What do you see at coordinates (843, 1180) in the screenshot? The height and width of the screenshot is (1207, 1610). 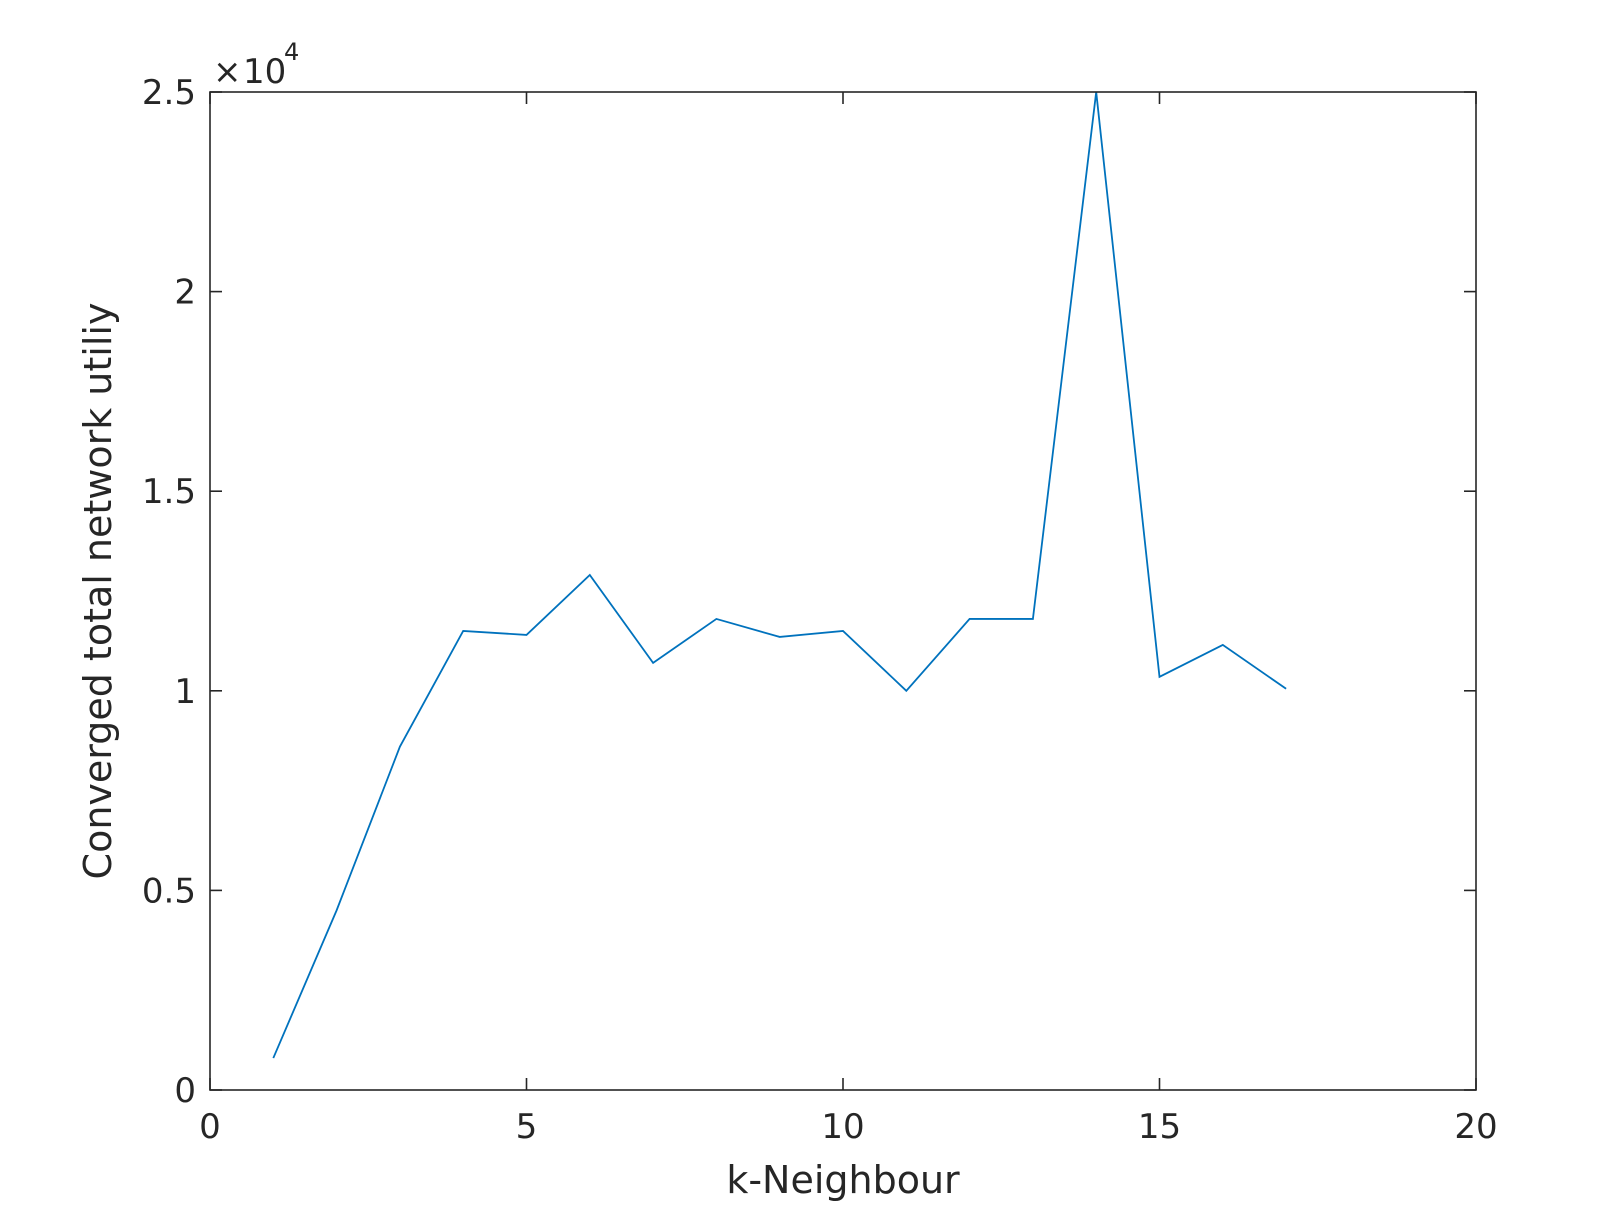 I see `x-axis-label: k-Neighbour` at bounding box center [843, 1180].